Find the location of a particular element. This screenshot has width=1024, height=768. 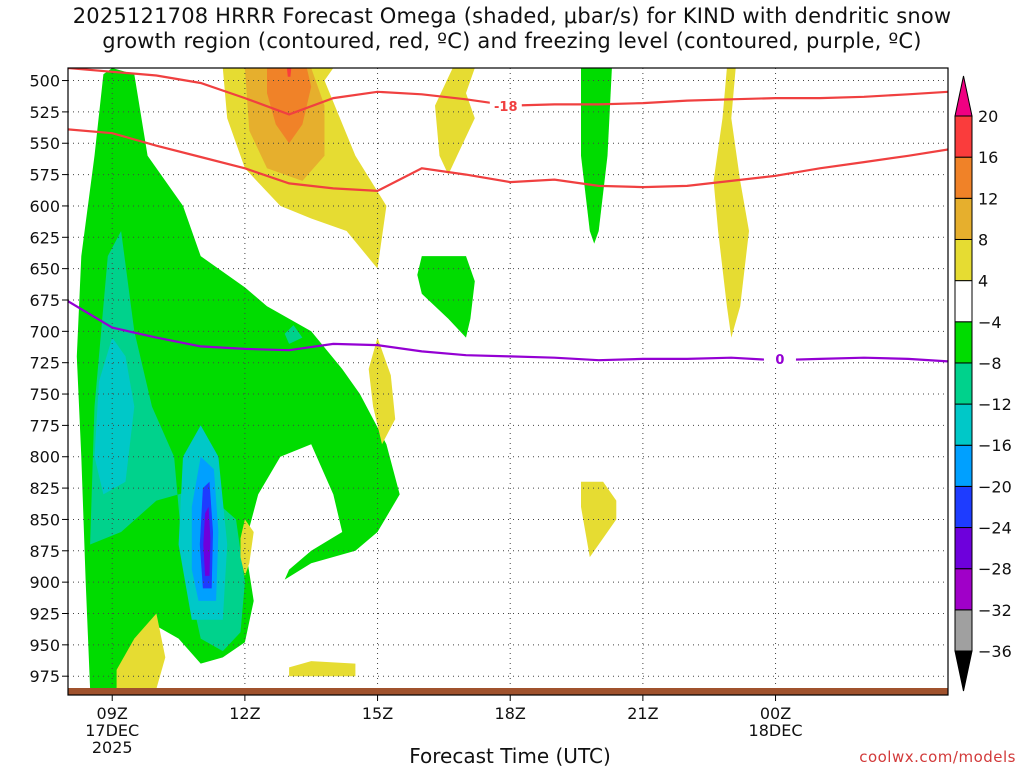

colorbar-label: 16 is located at coordinates (988, 157).